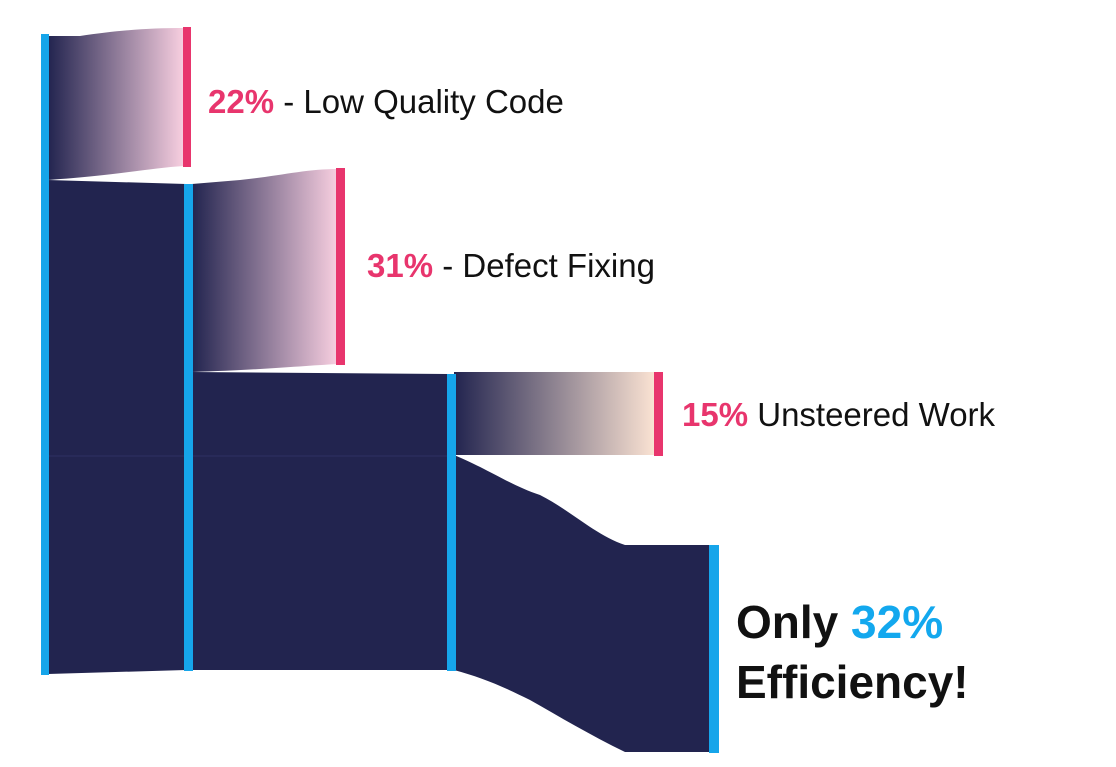 The width and height of the screenshot is (1116, 767). Describe the element at coordinates (187, 97) in the screenshot. I see `node-low-quality-code` at that location.